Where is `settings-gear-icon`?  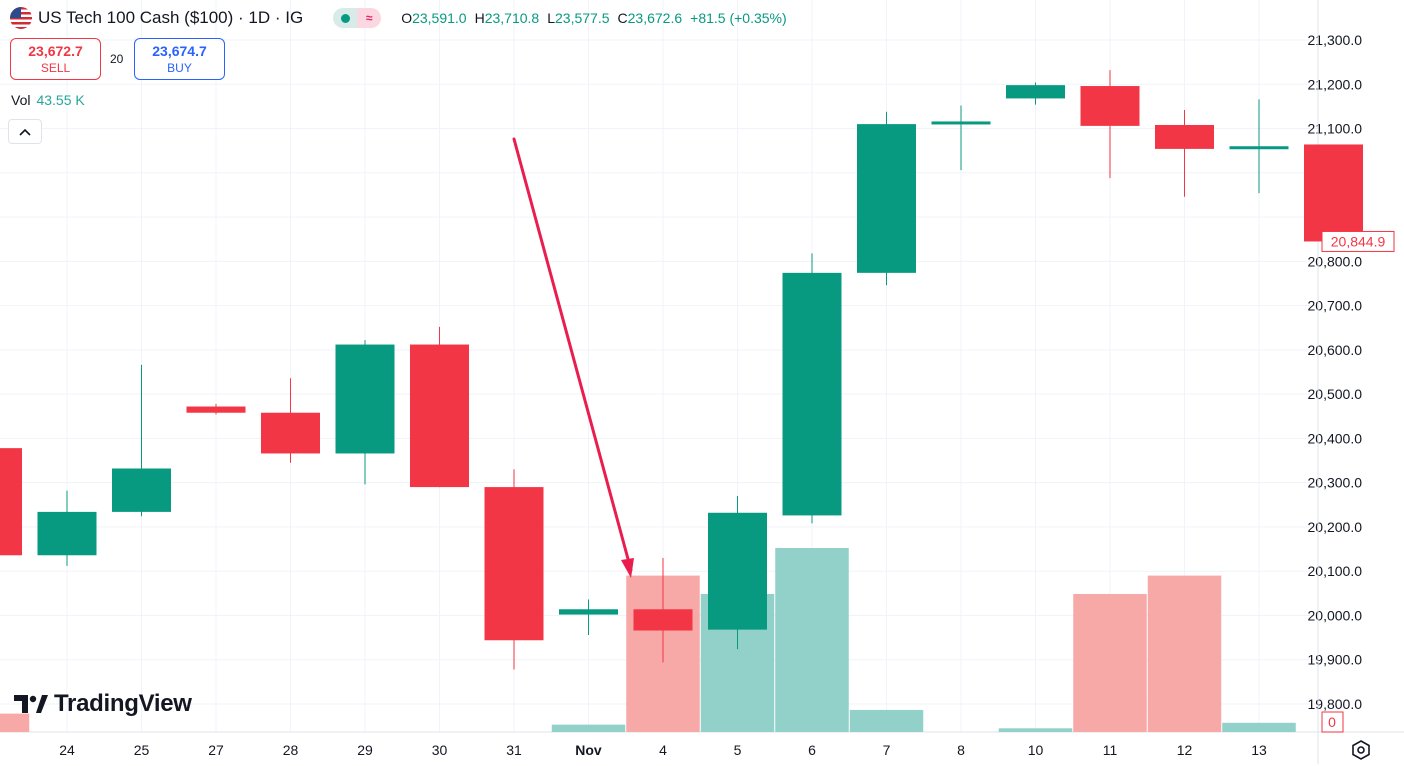 settings-gear-icon is located at coordinates (1361, 752).